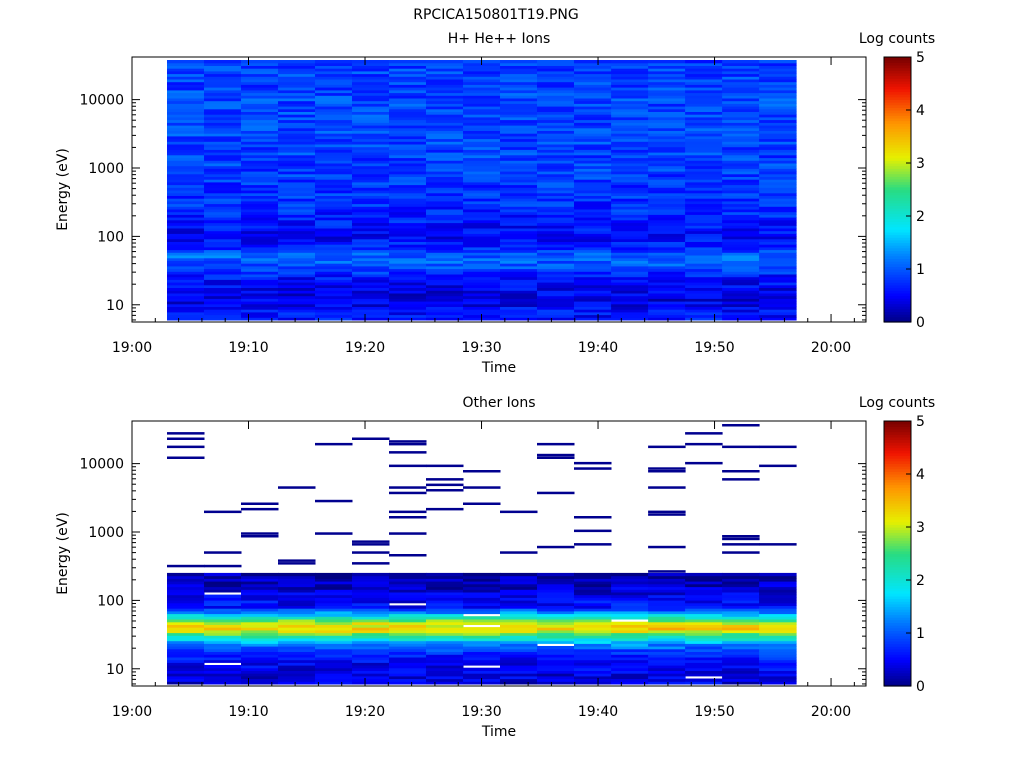  What do you see at coordinates (110, 601) in the screenshot?
I see `y-tick-label: 100` at bounding box center [110, 601].